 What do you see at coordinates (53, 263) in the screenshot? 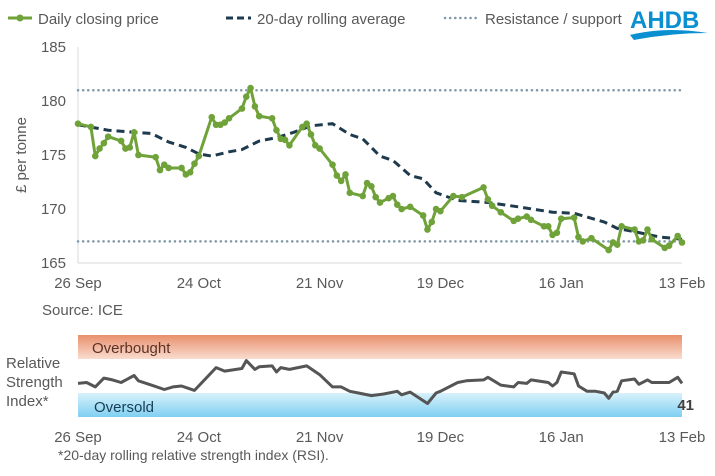
I see `y-tick-label: 165` at bounding box center [53, 263].